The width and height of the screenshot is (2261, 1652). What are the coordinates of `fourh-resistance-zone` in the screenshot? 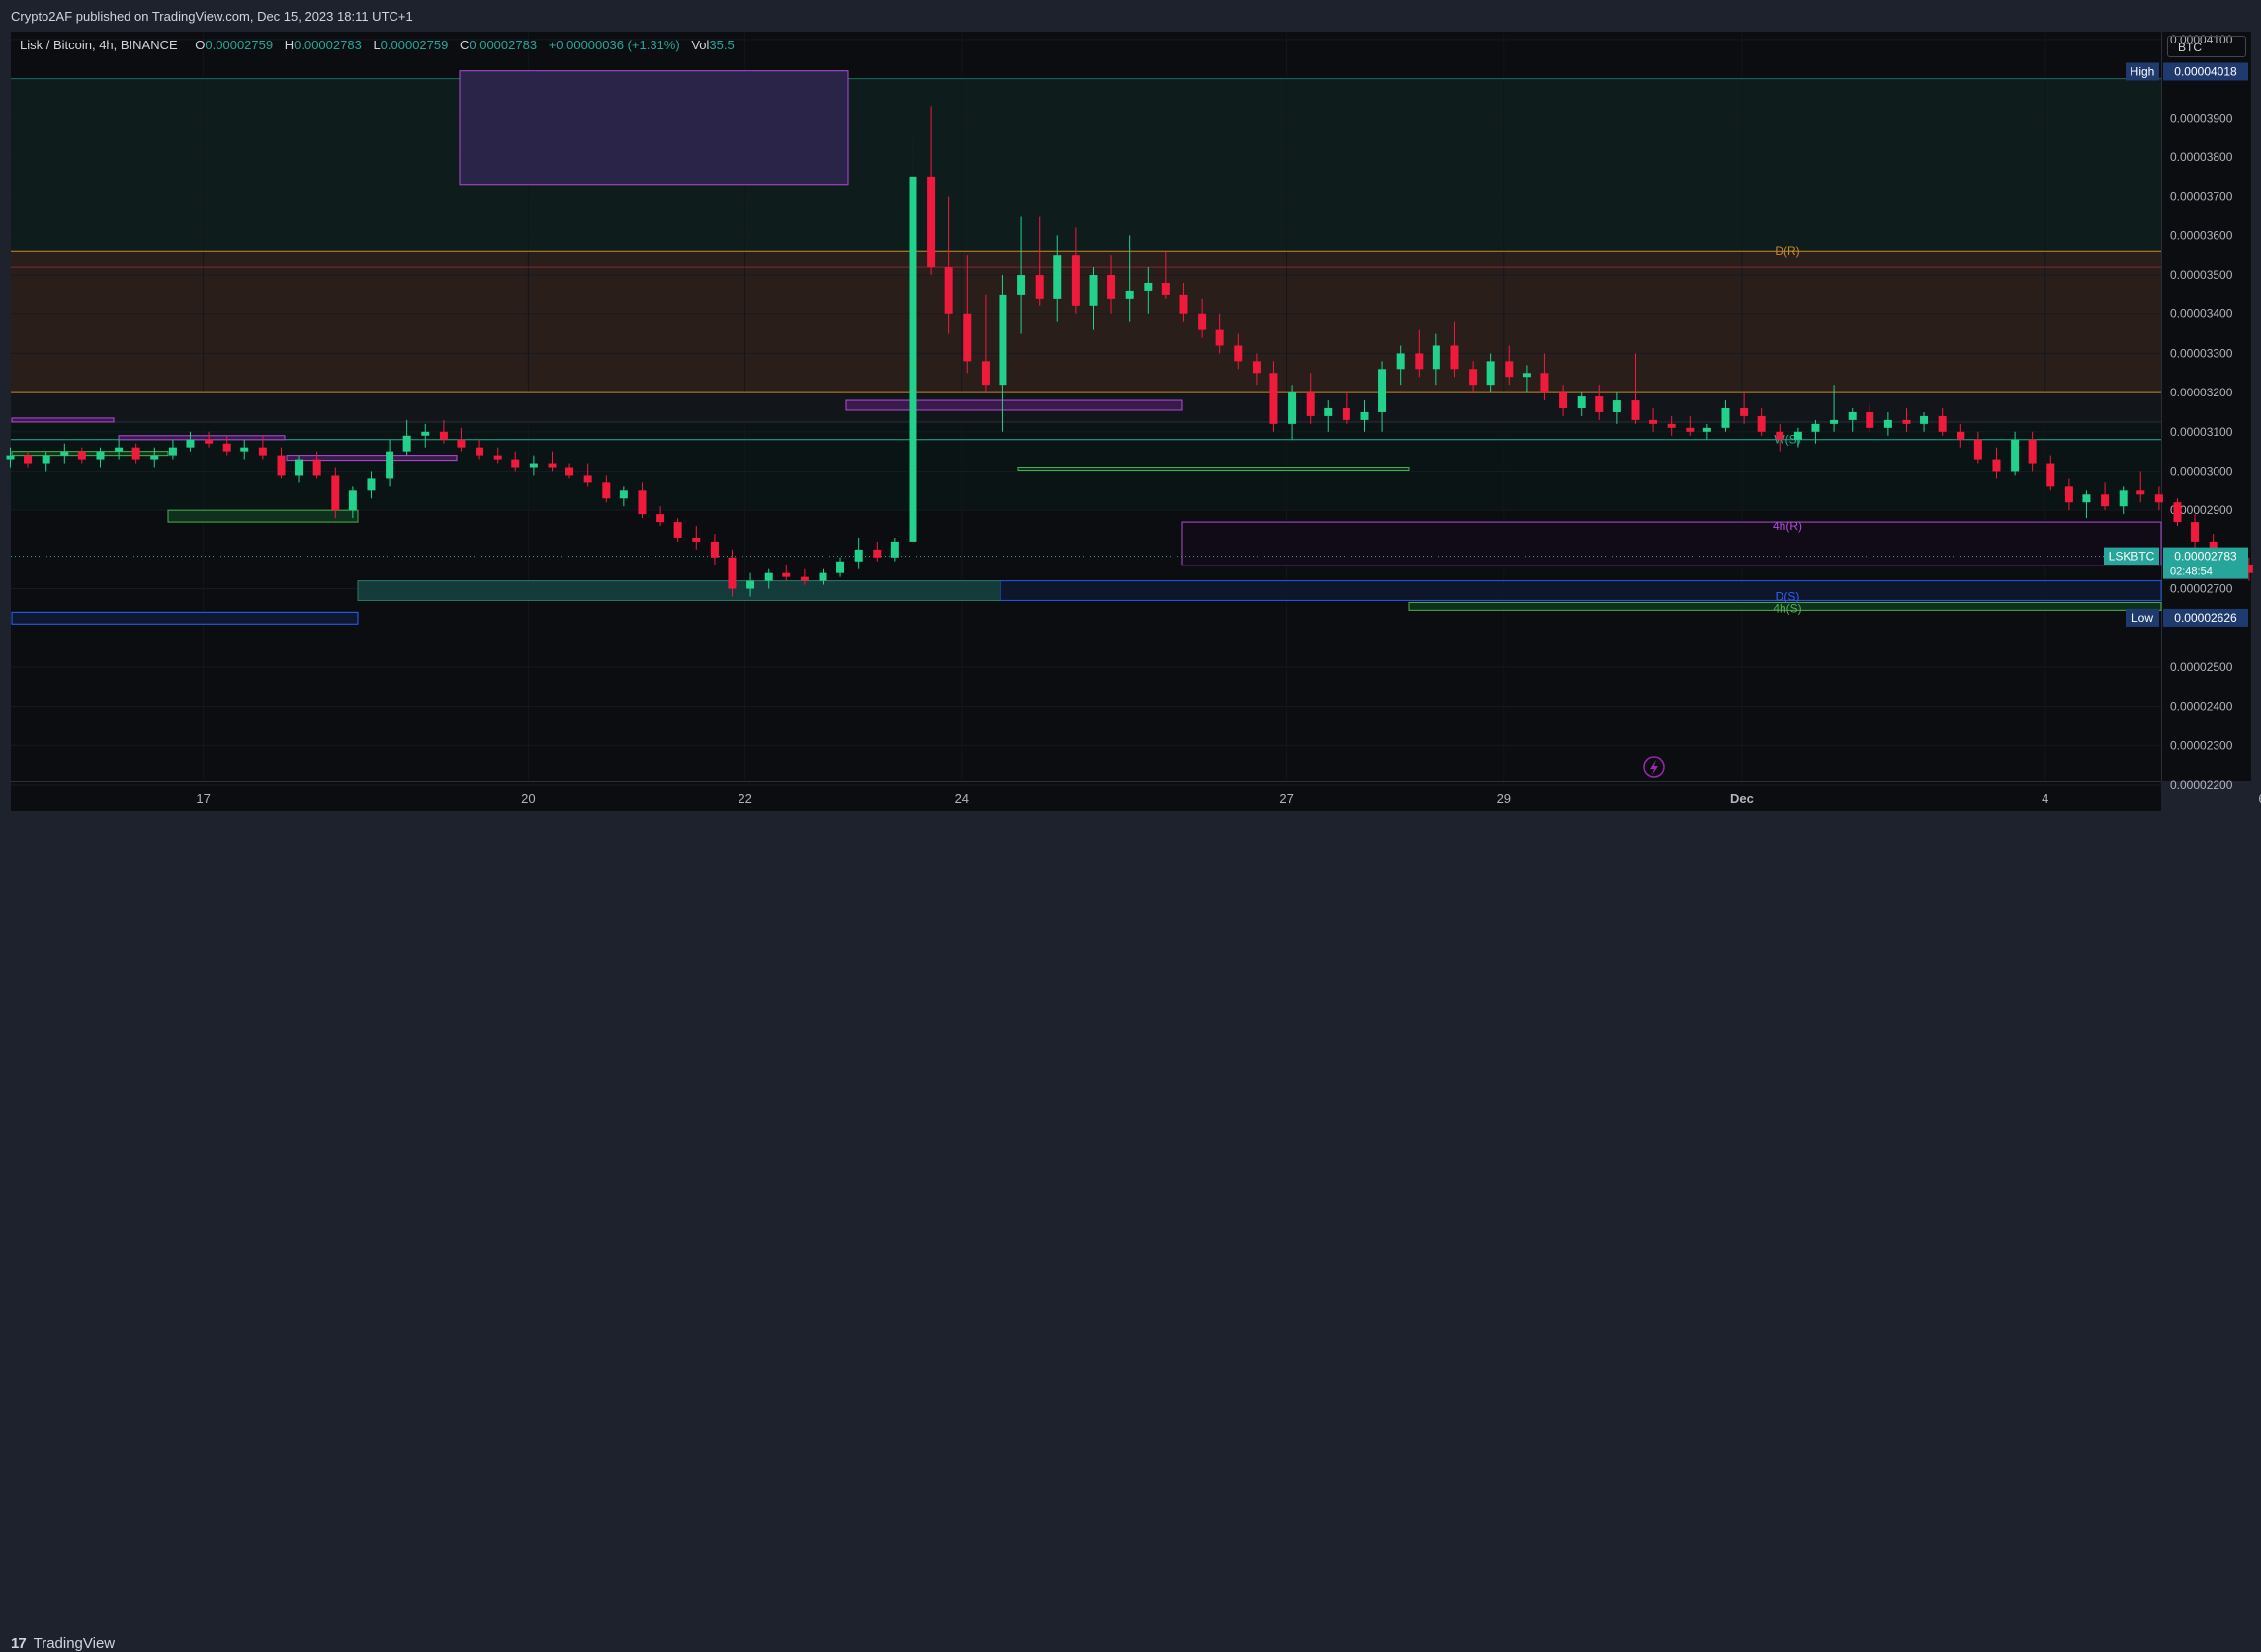 It's located at (1671, 543).